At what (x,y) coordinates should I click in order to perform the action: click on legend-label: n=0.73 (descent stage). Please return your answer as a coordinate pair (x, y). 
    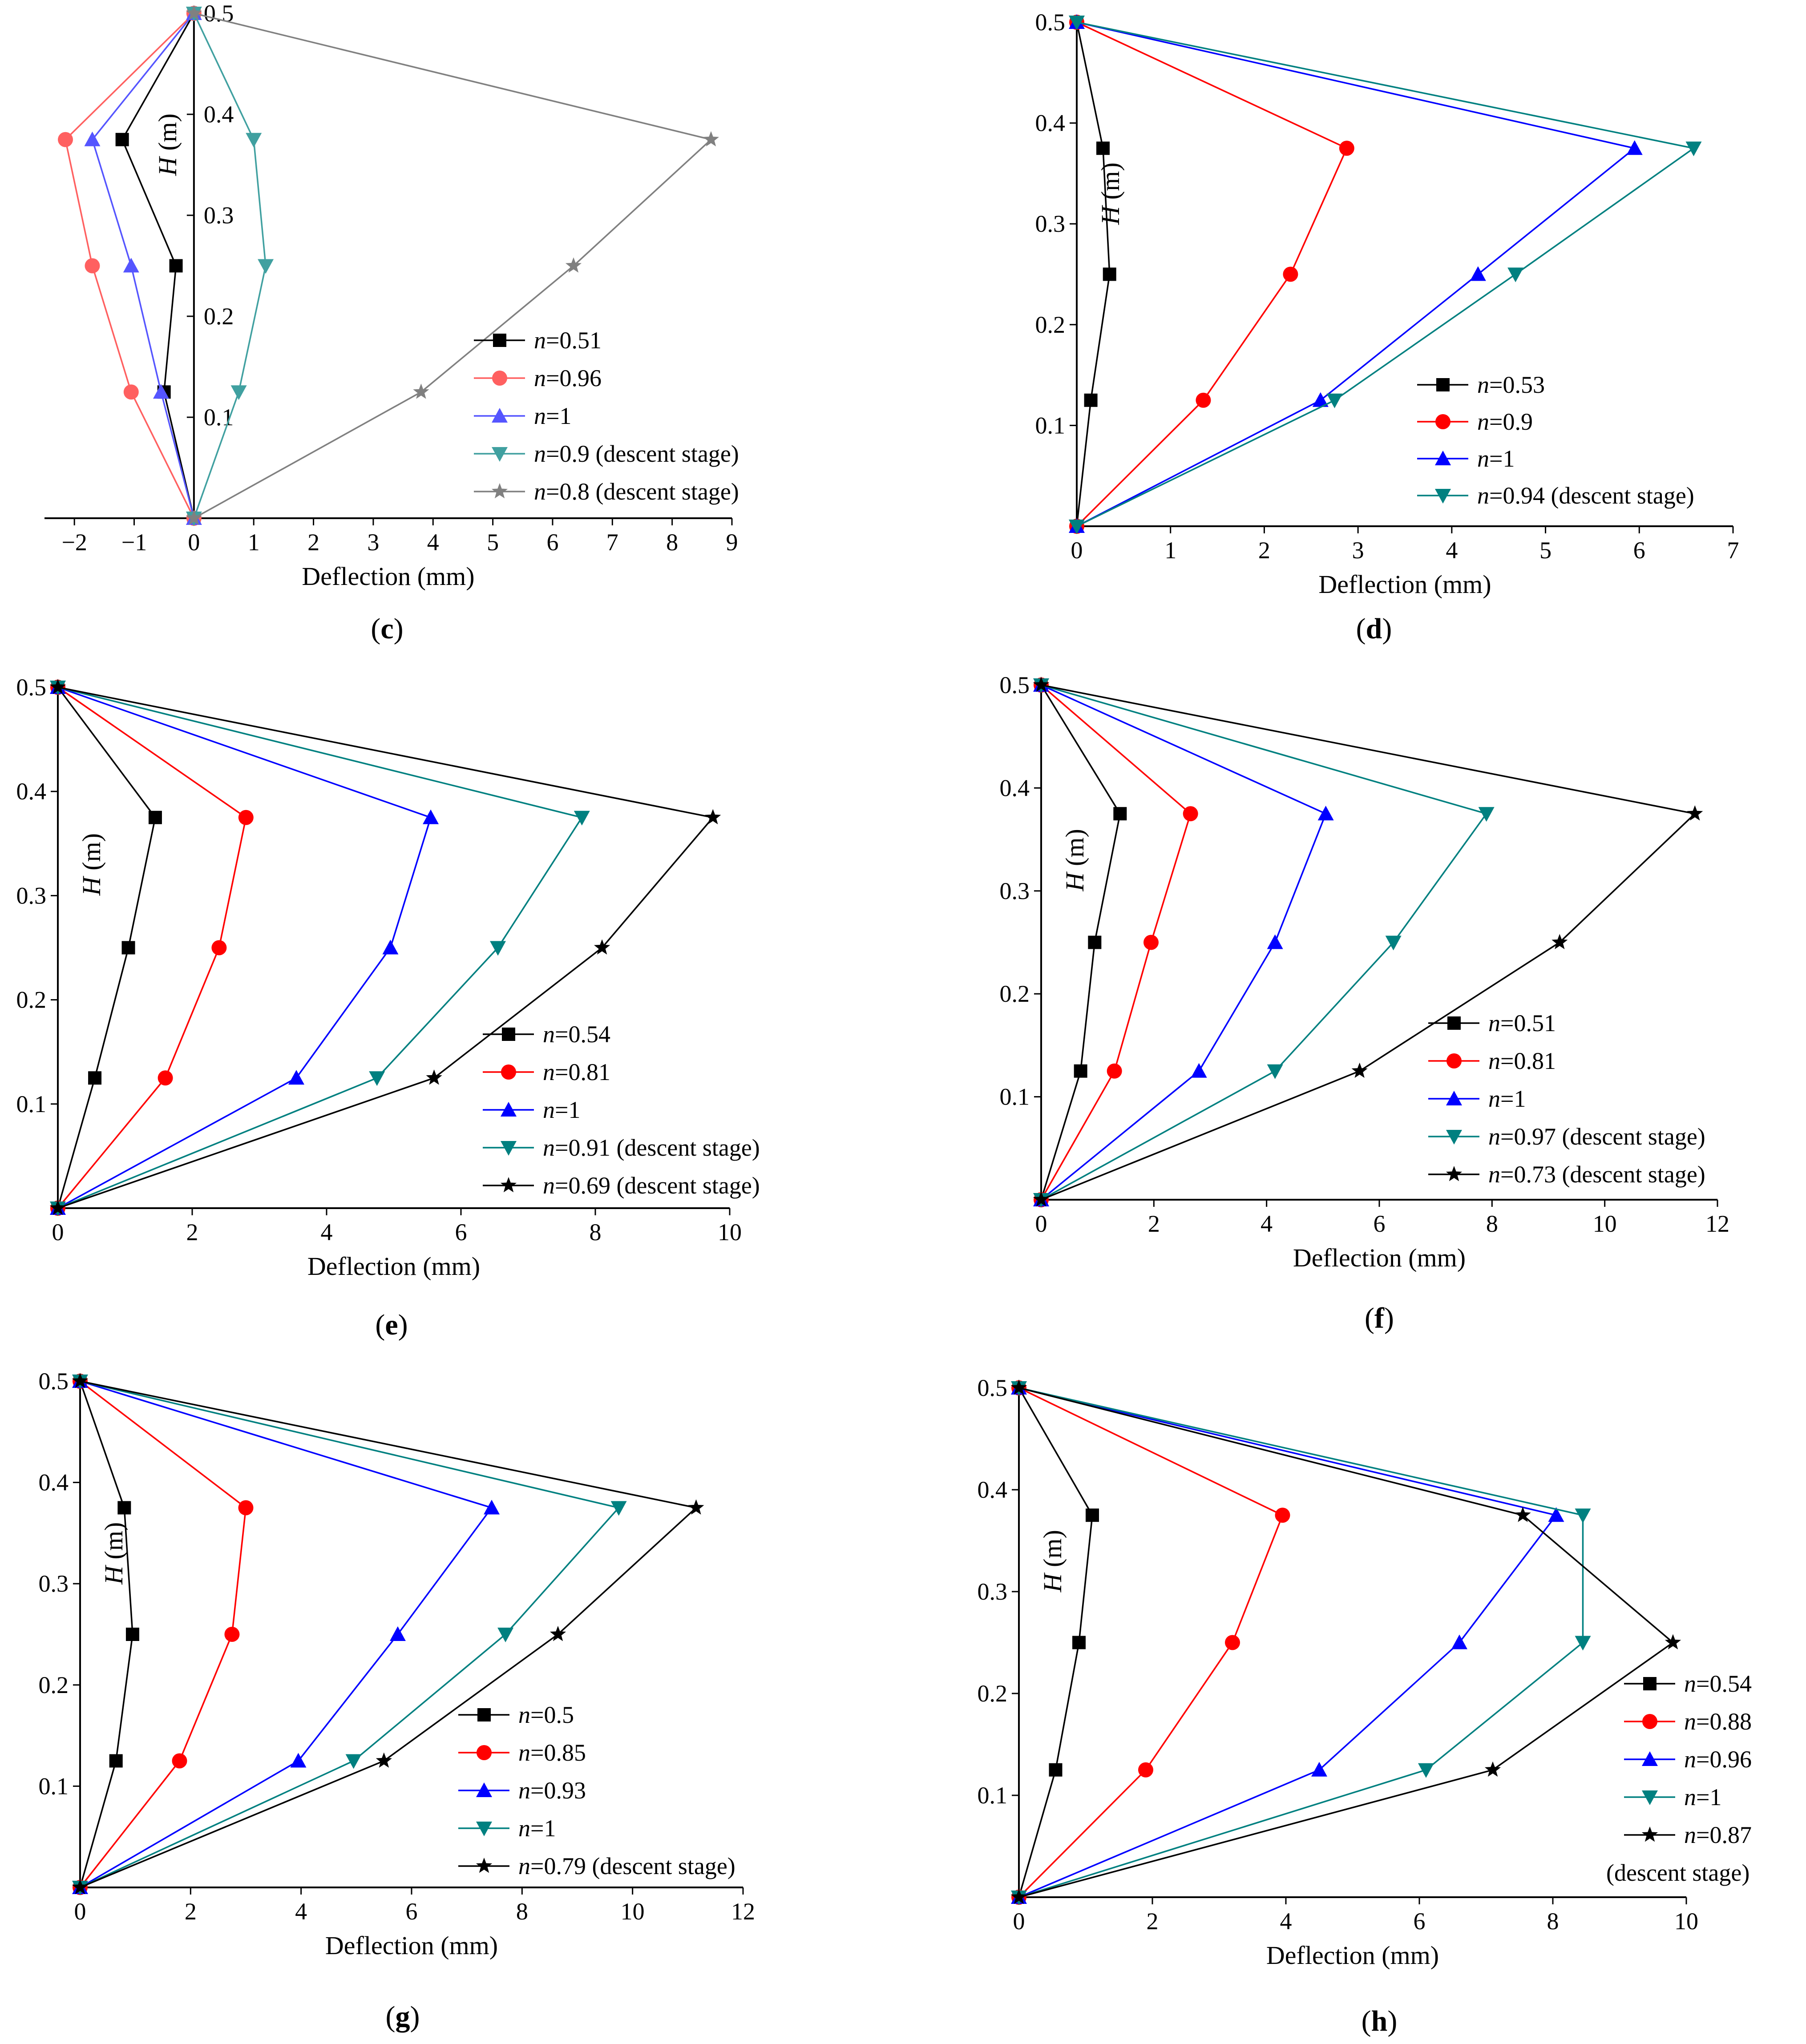
    Looking at the image, I should click on (1597, 1175).